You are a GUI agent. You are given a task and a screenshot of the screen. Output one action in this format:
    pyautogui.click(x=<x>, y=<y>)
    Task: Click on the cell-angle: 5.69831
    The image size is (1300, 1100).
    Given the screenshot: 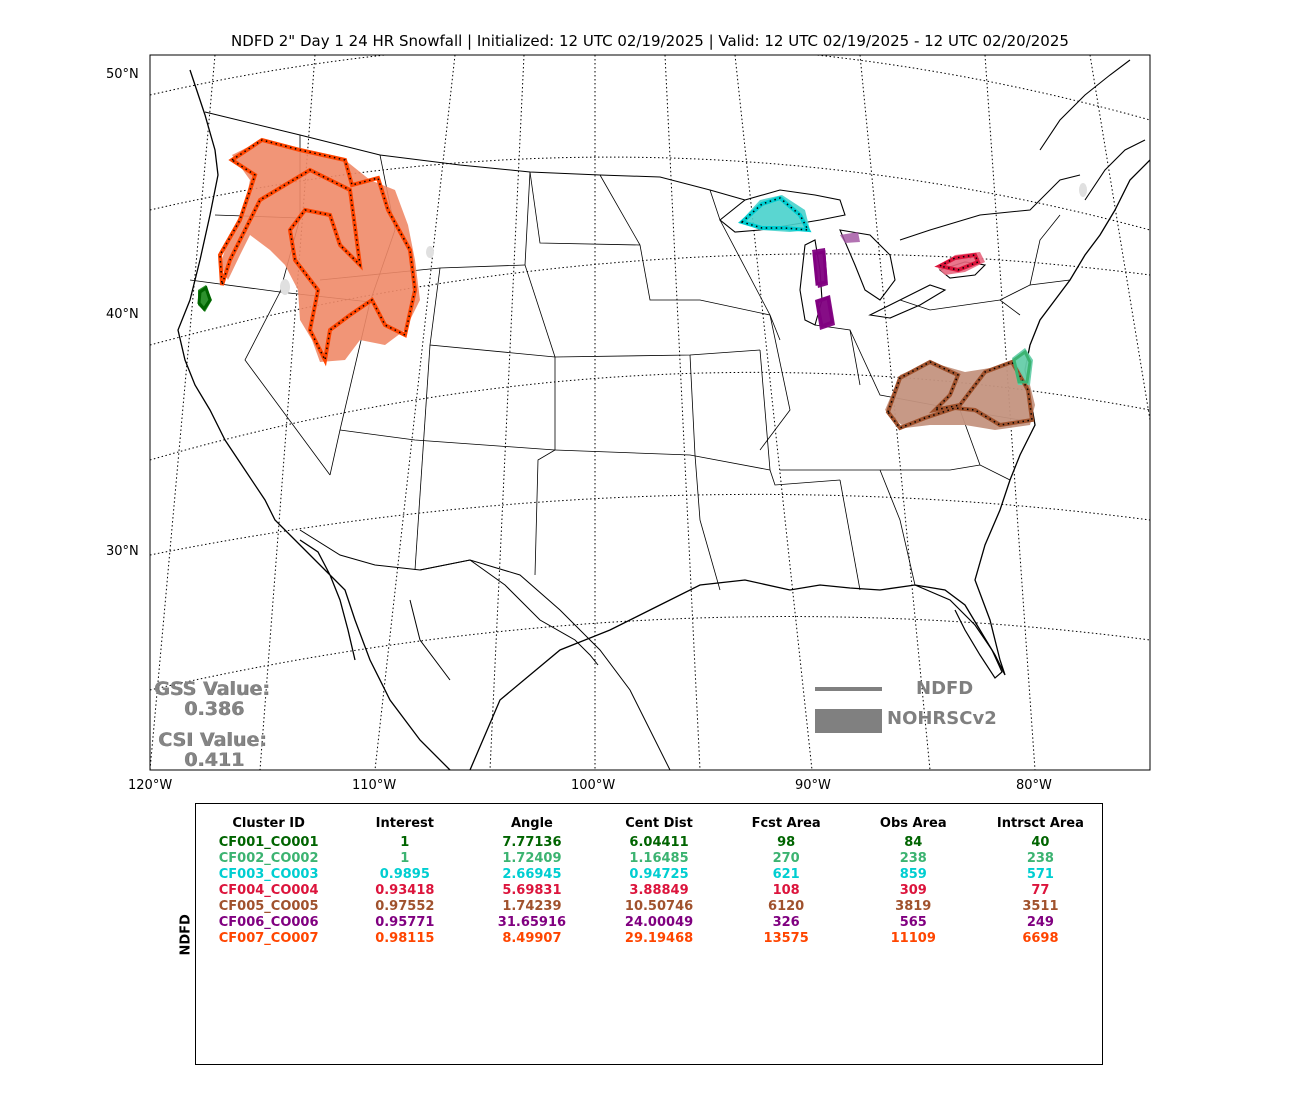 What is the action you would take?
    pyautogui.click(x=532, y=890)
    